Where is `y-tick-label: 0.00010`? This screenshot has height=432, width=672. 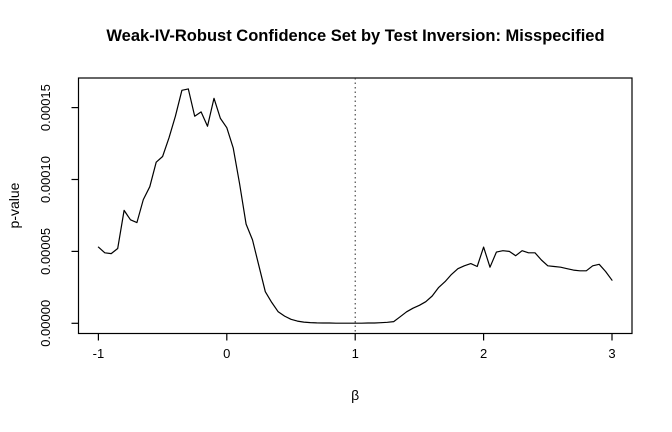 y-tick-label: 0.00010 is located at coordinates (45, 179).